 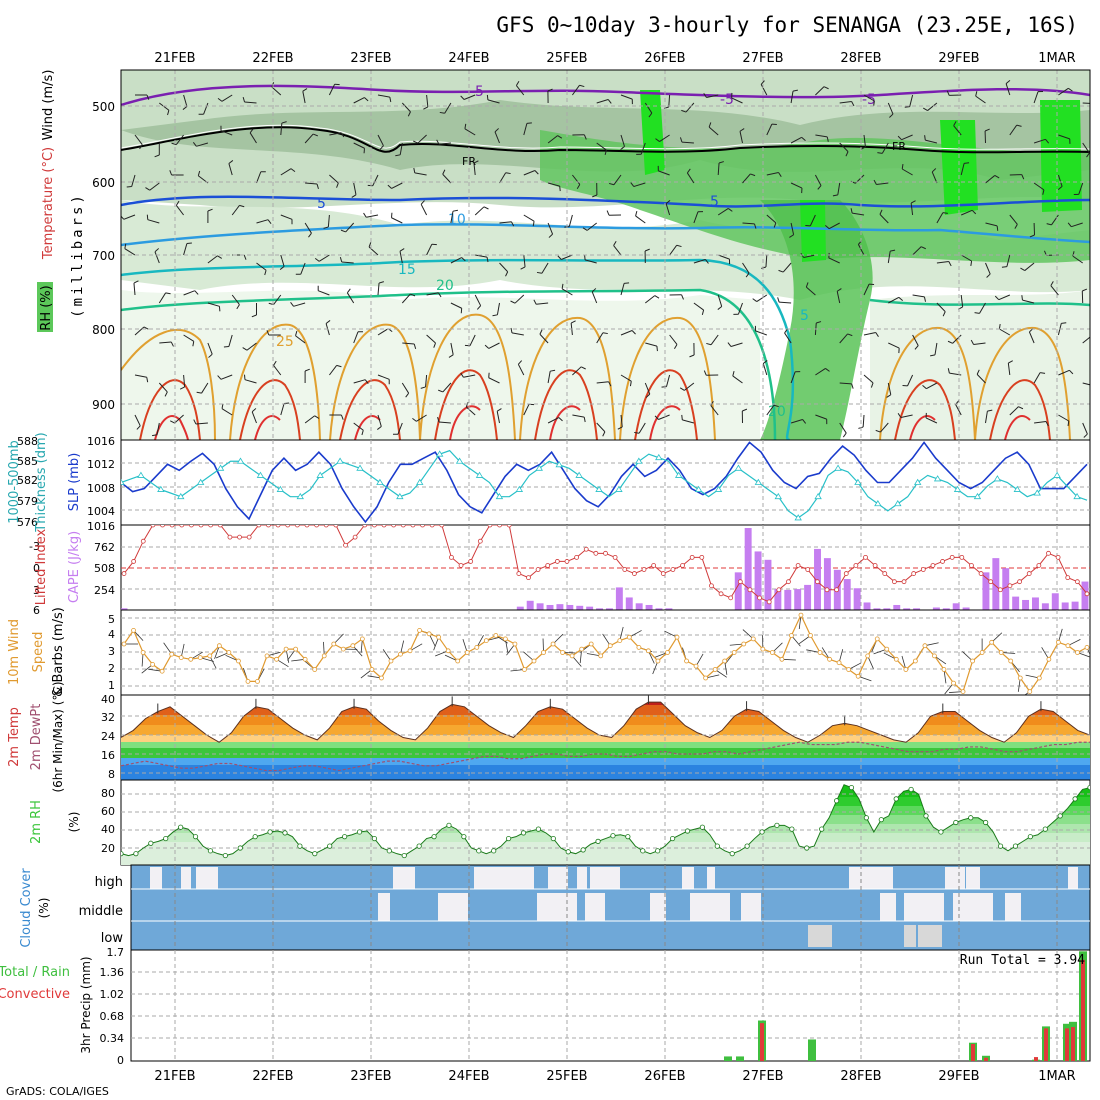 What do you see at coordinates (504, 878) in the screenshot?
I see `cloud-cell-high` at bounding box center [504, 878].